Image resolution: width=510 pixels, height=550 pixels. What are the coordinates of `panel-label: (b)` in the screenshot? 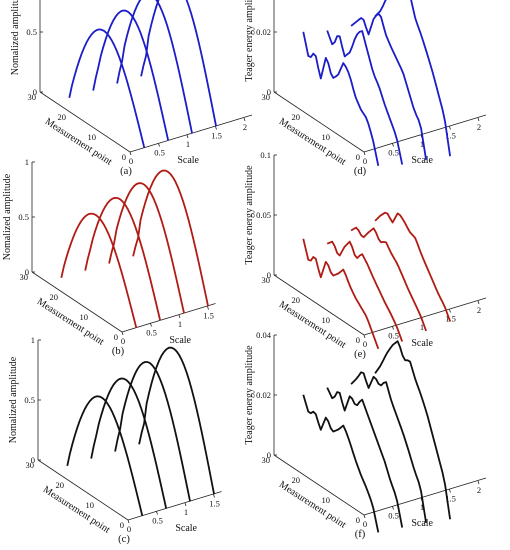 It's located at (118, 351).